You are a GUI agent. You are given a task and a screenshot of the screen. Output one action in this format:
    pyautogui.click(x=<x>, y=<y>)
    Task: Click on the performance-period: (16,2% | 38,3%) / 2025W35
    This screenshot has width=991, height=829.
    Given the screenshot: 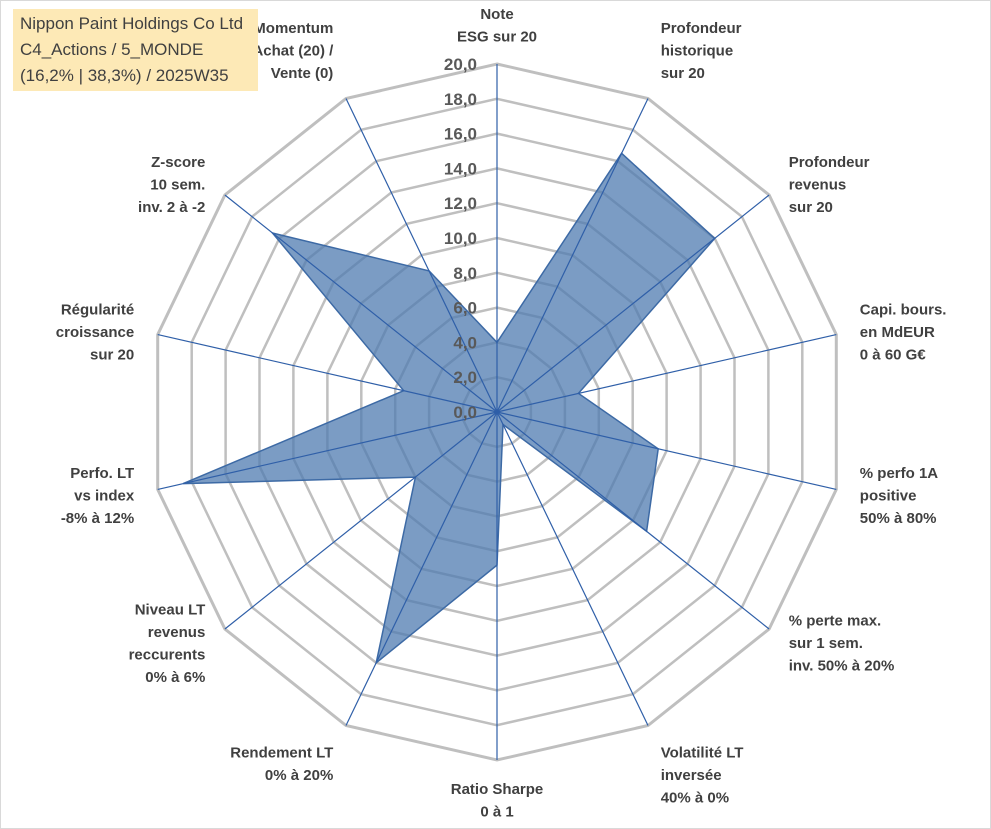 What is the action you would take?
    pyautogui.click(x=124, y=75)
    